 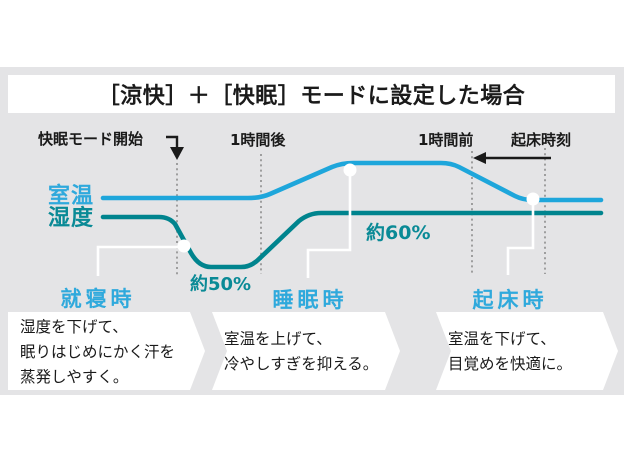 I want to click on marker-bedtime, so click(x=184, y=246).